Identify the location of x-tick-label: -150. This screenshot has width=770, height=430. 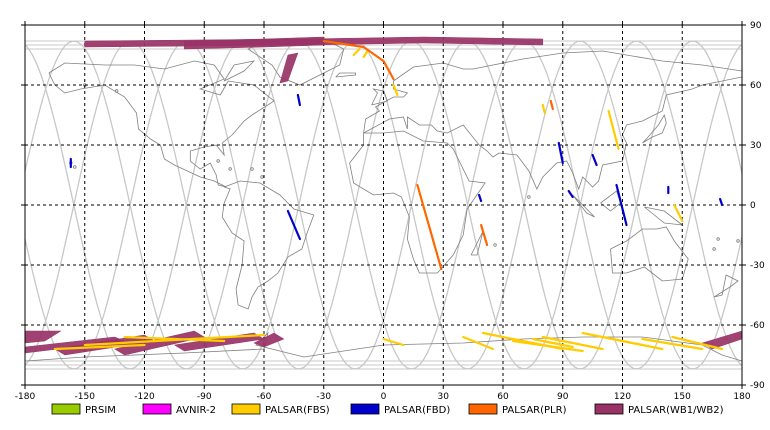
(85, 397).